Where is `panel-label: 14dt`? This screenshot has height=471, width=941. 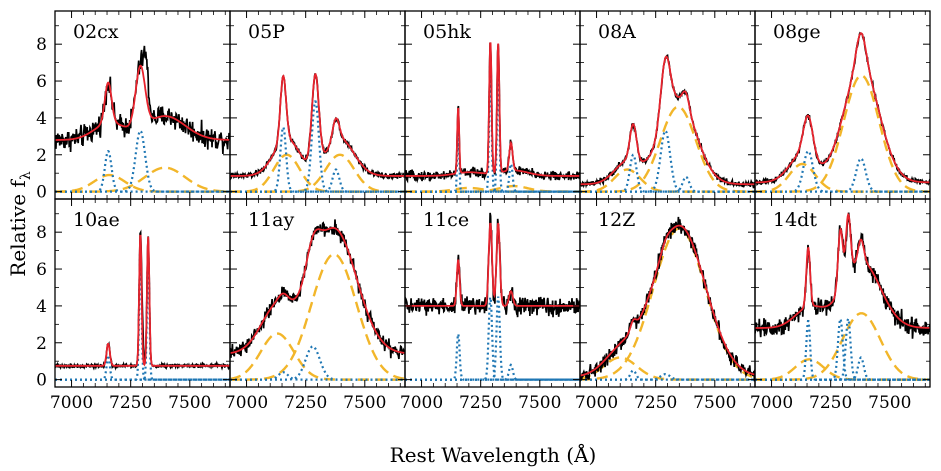 panel-label: 14dt is located at coordinates (795, 220).